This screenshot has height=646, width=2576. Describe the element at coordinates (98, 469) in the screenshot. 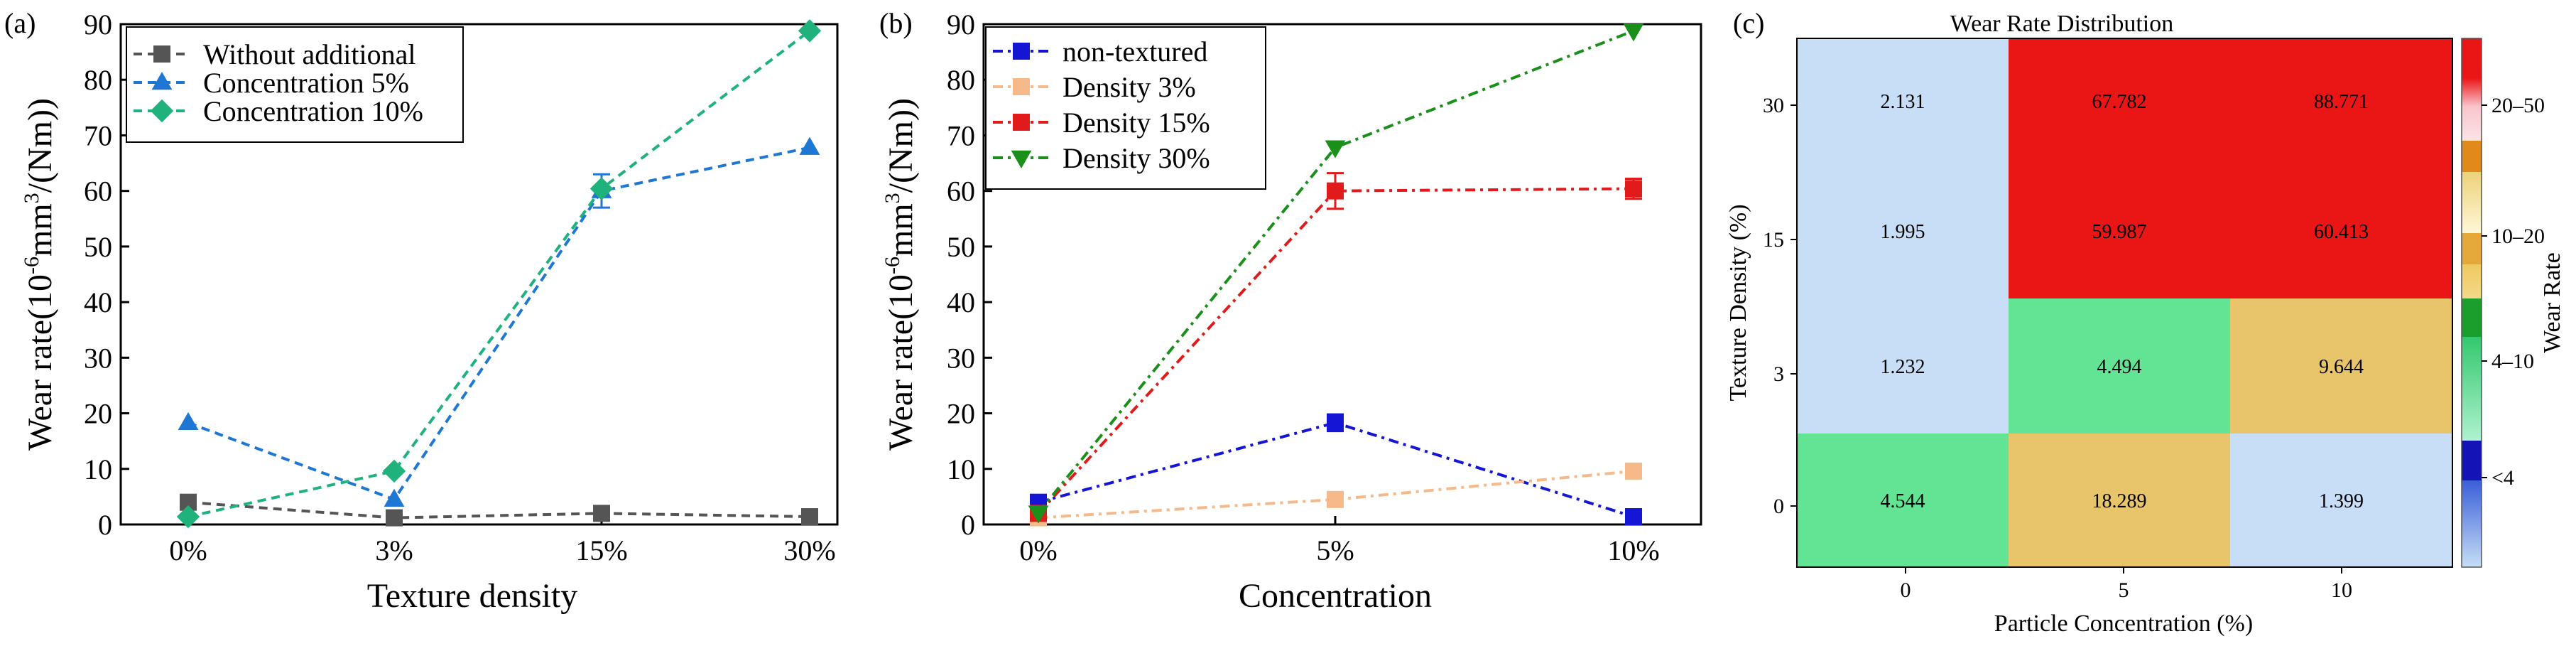

I see `a-y-tick-label: 10` at that location.